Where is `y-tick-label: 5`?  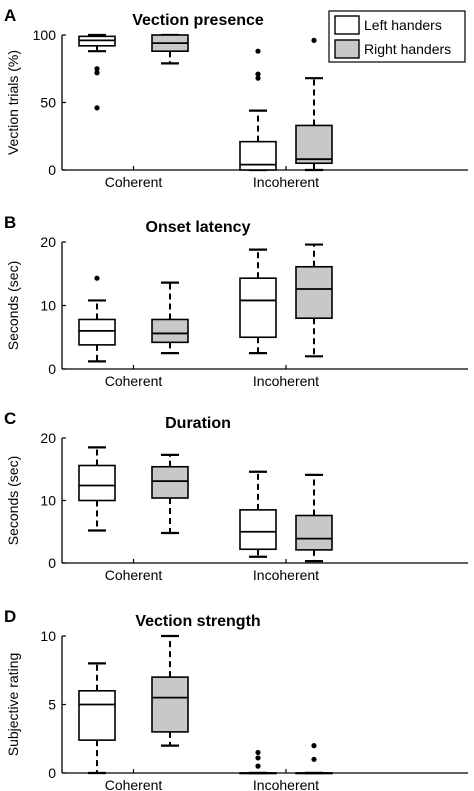 y-tick-label: 5 is located at coordinates (52, 705).